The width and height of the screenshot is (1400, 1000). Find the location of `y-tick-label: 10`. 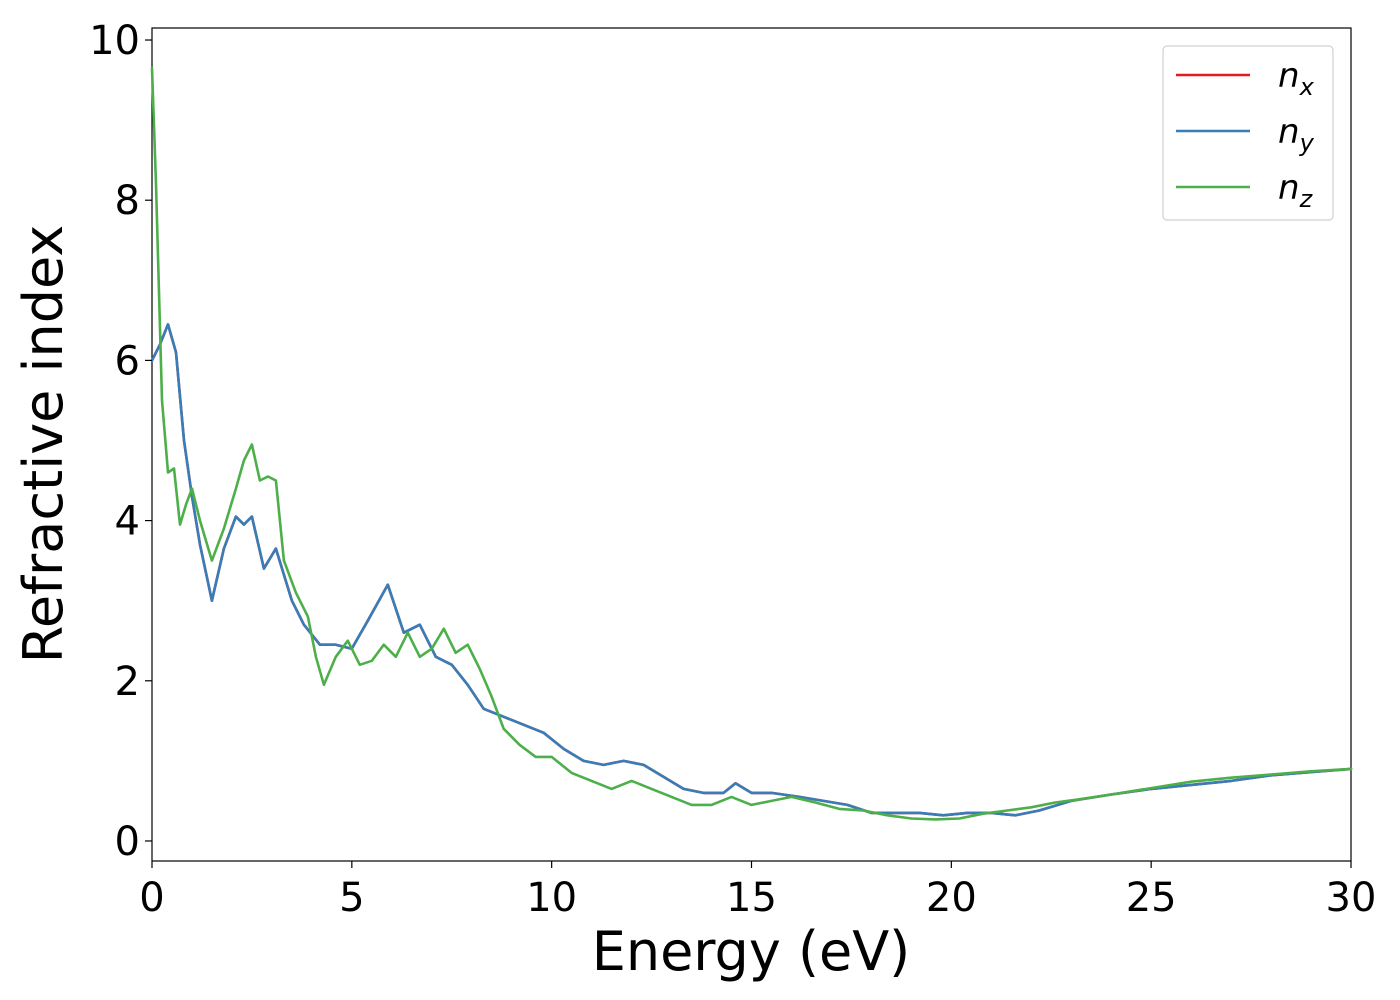

y-tick-label: 10 is located at coordinates (114, 41).